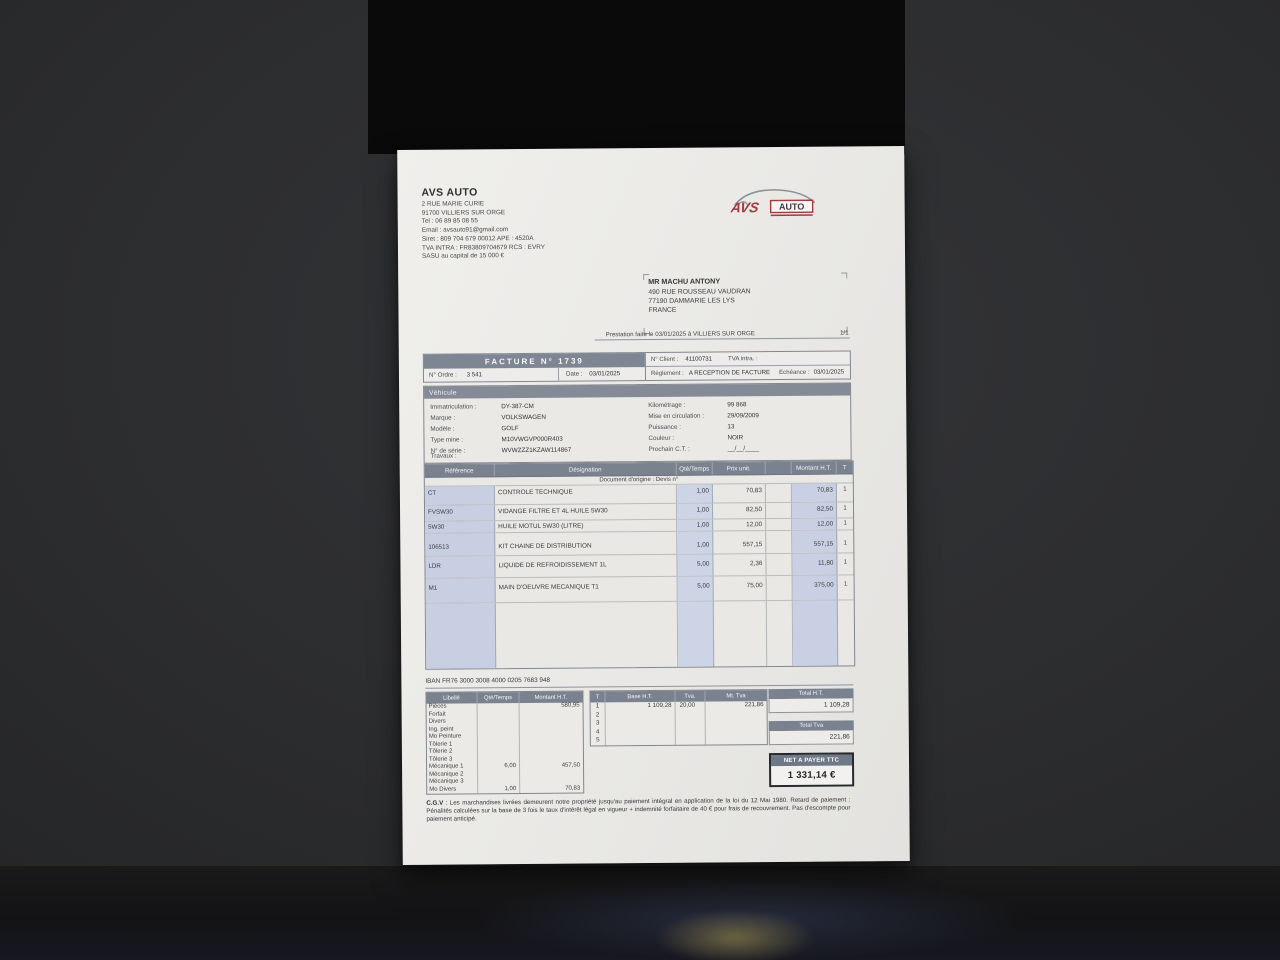  What do you see at coordinates (586, 566) in the screenshot?
I see `item-designation: LIQUIDE DE REFROIDISSEMENT 1L` at bounding box center [586, 566].